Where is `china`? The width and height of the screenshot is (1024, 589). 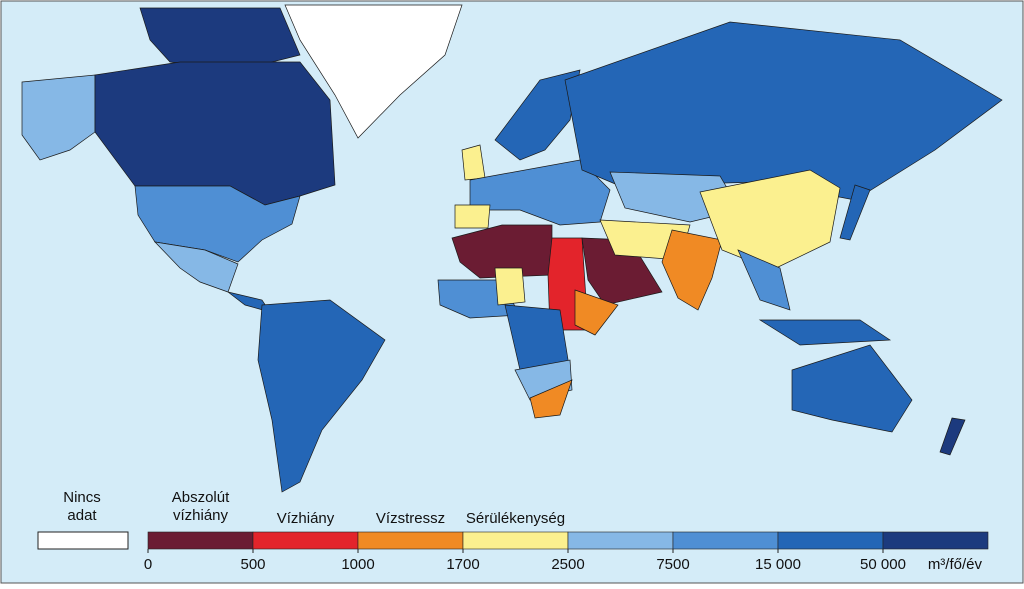
china is located at coordinates (770, 220).